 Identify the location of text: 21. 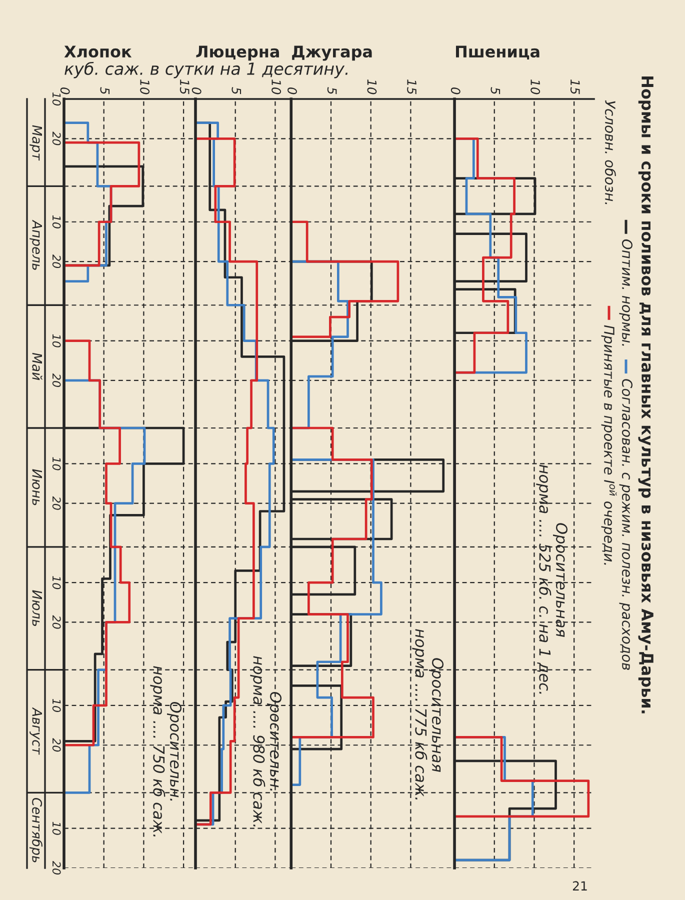
(579, 885).